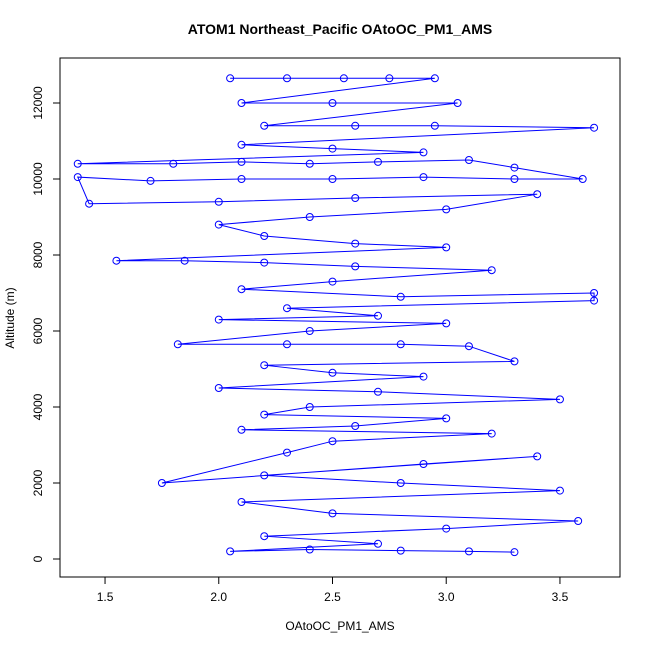  Describe the element at coordinates (105, 597) in the screenshot. I see `x-tick-label: 1.5` at that location.